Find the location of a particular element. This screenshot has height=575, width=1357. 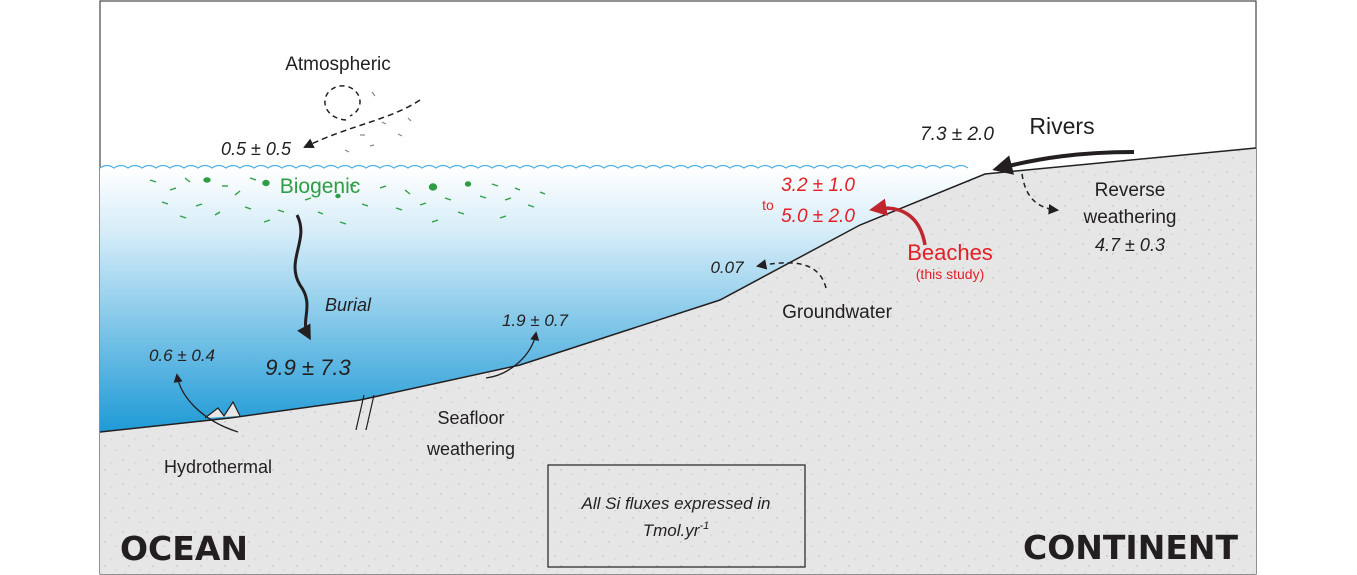

burial-value: 9.9 ± 7.3 is located at coordinates (308, 367).